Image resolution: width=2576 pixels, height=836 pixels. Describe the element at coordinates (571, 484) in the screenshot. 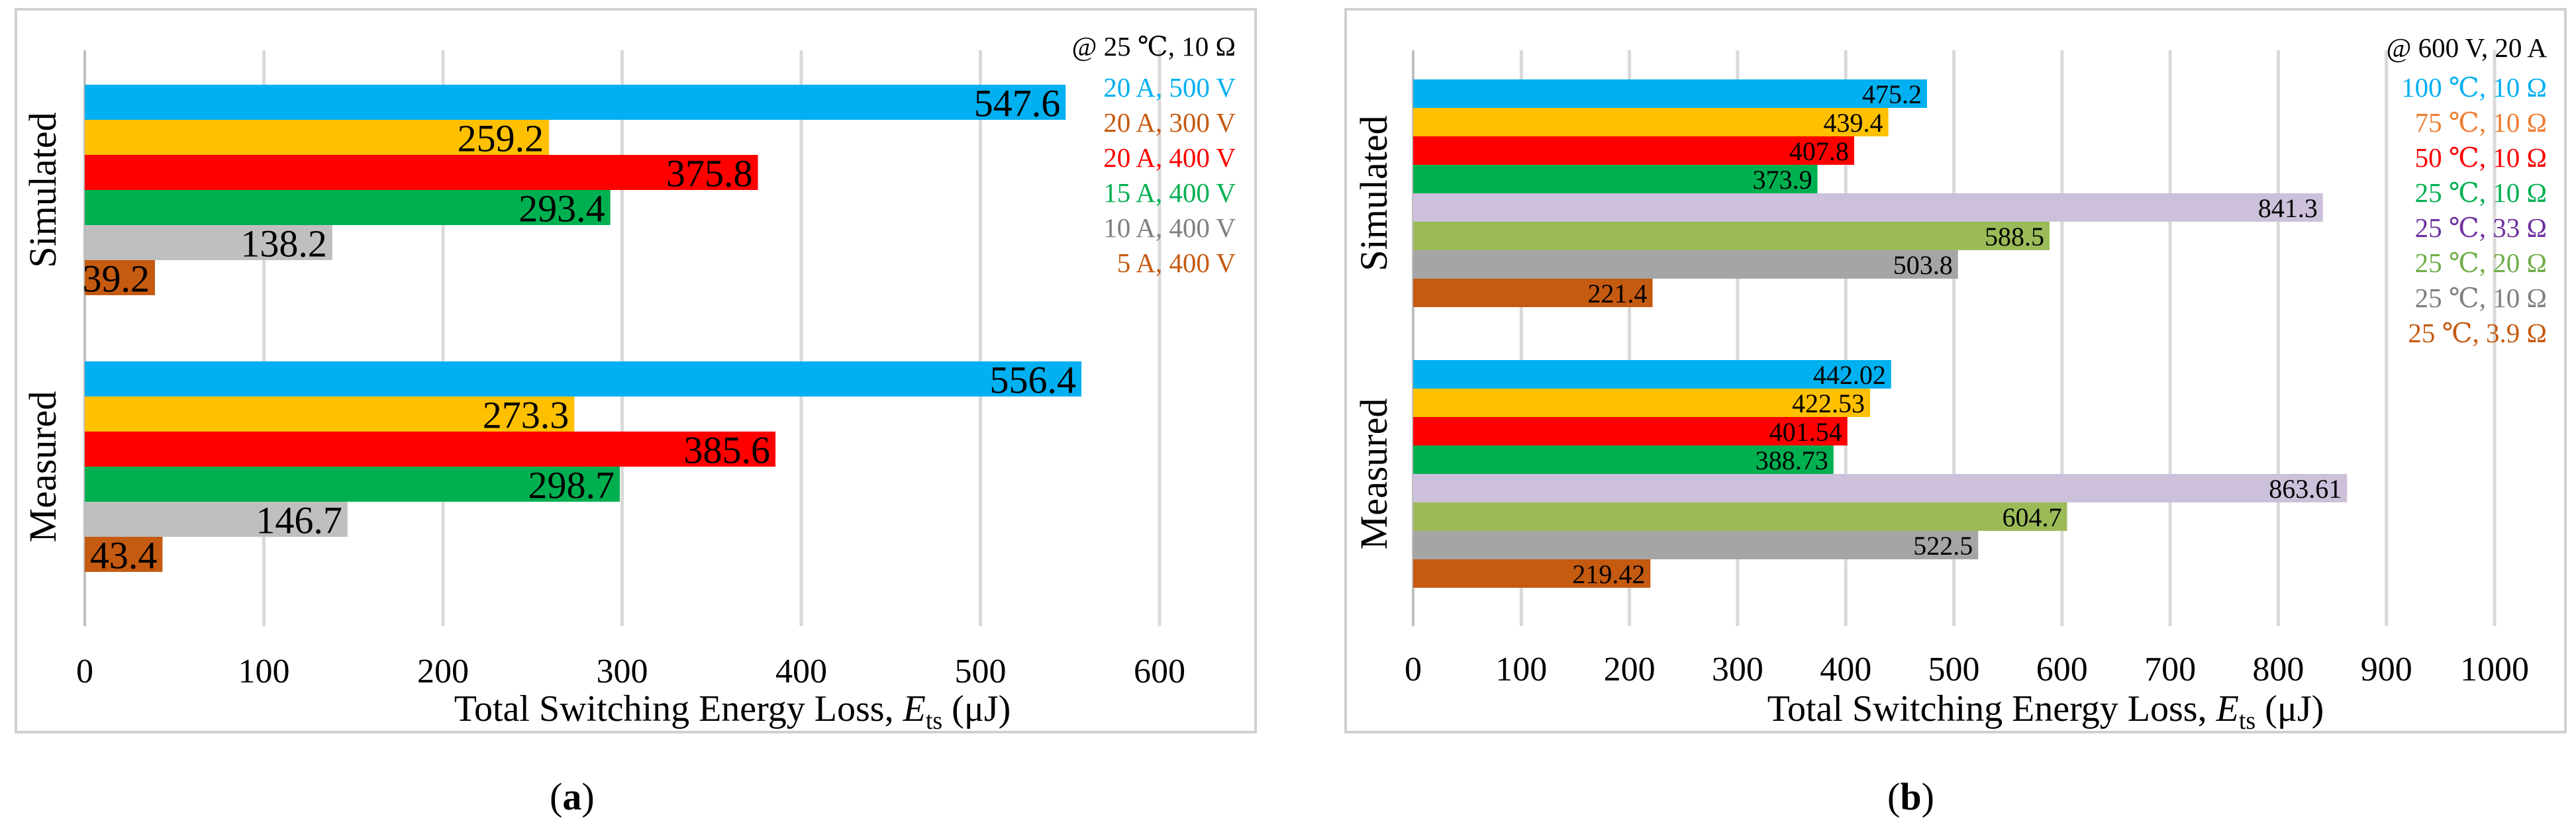

I see `chart-a-data-label: 298.7` at that location.